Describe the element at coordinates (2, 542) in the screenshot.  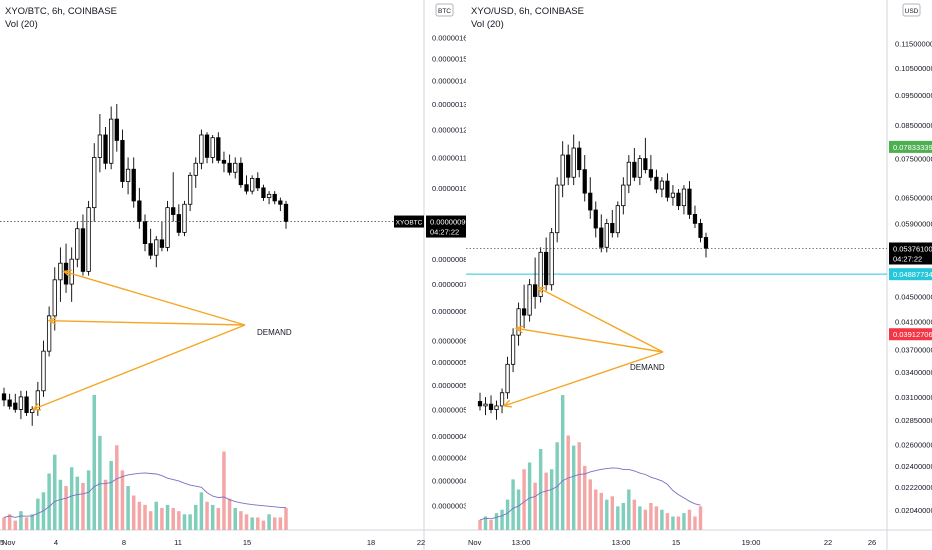
I see `x-tick-label: 25` at that location.